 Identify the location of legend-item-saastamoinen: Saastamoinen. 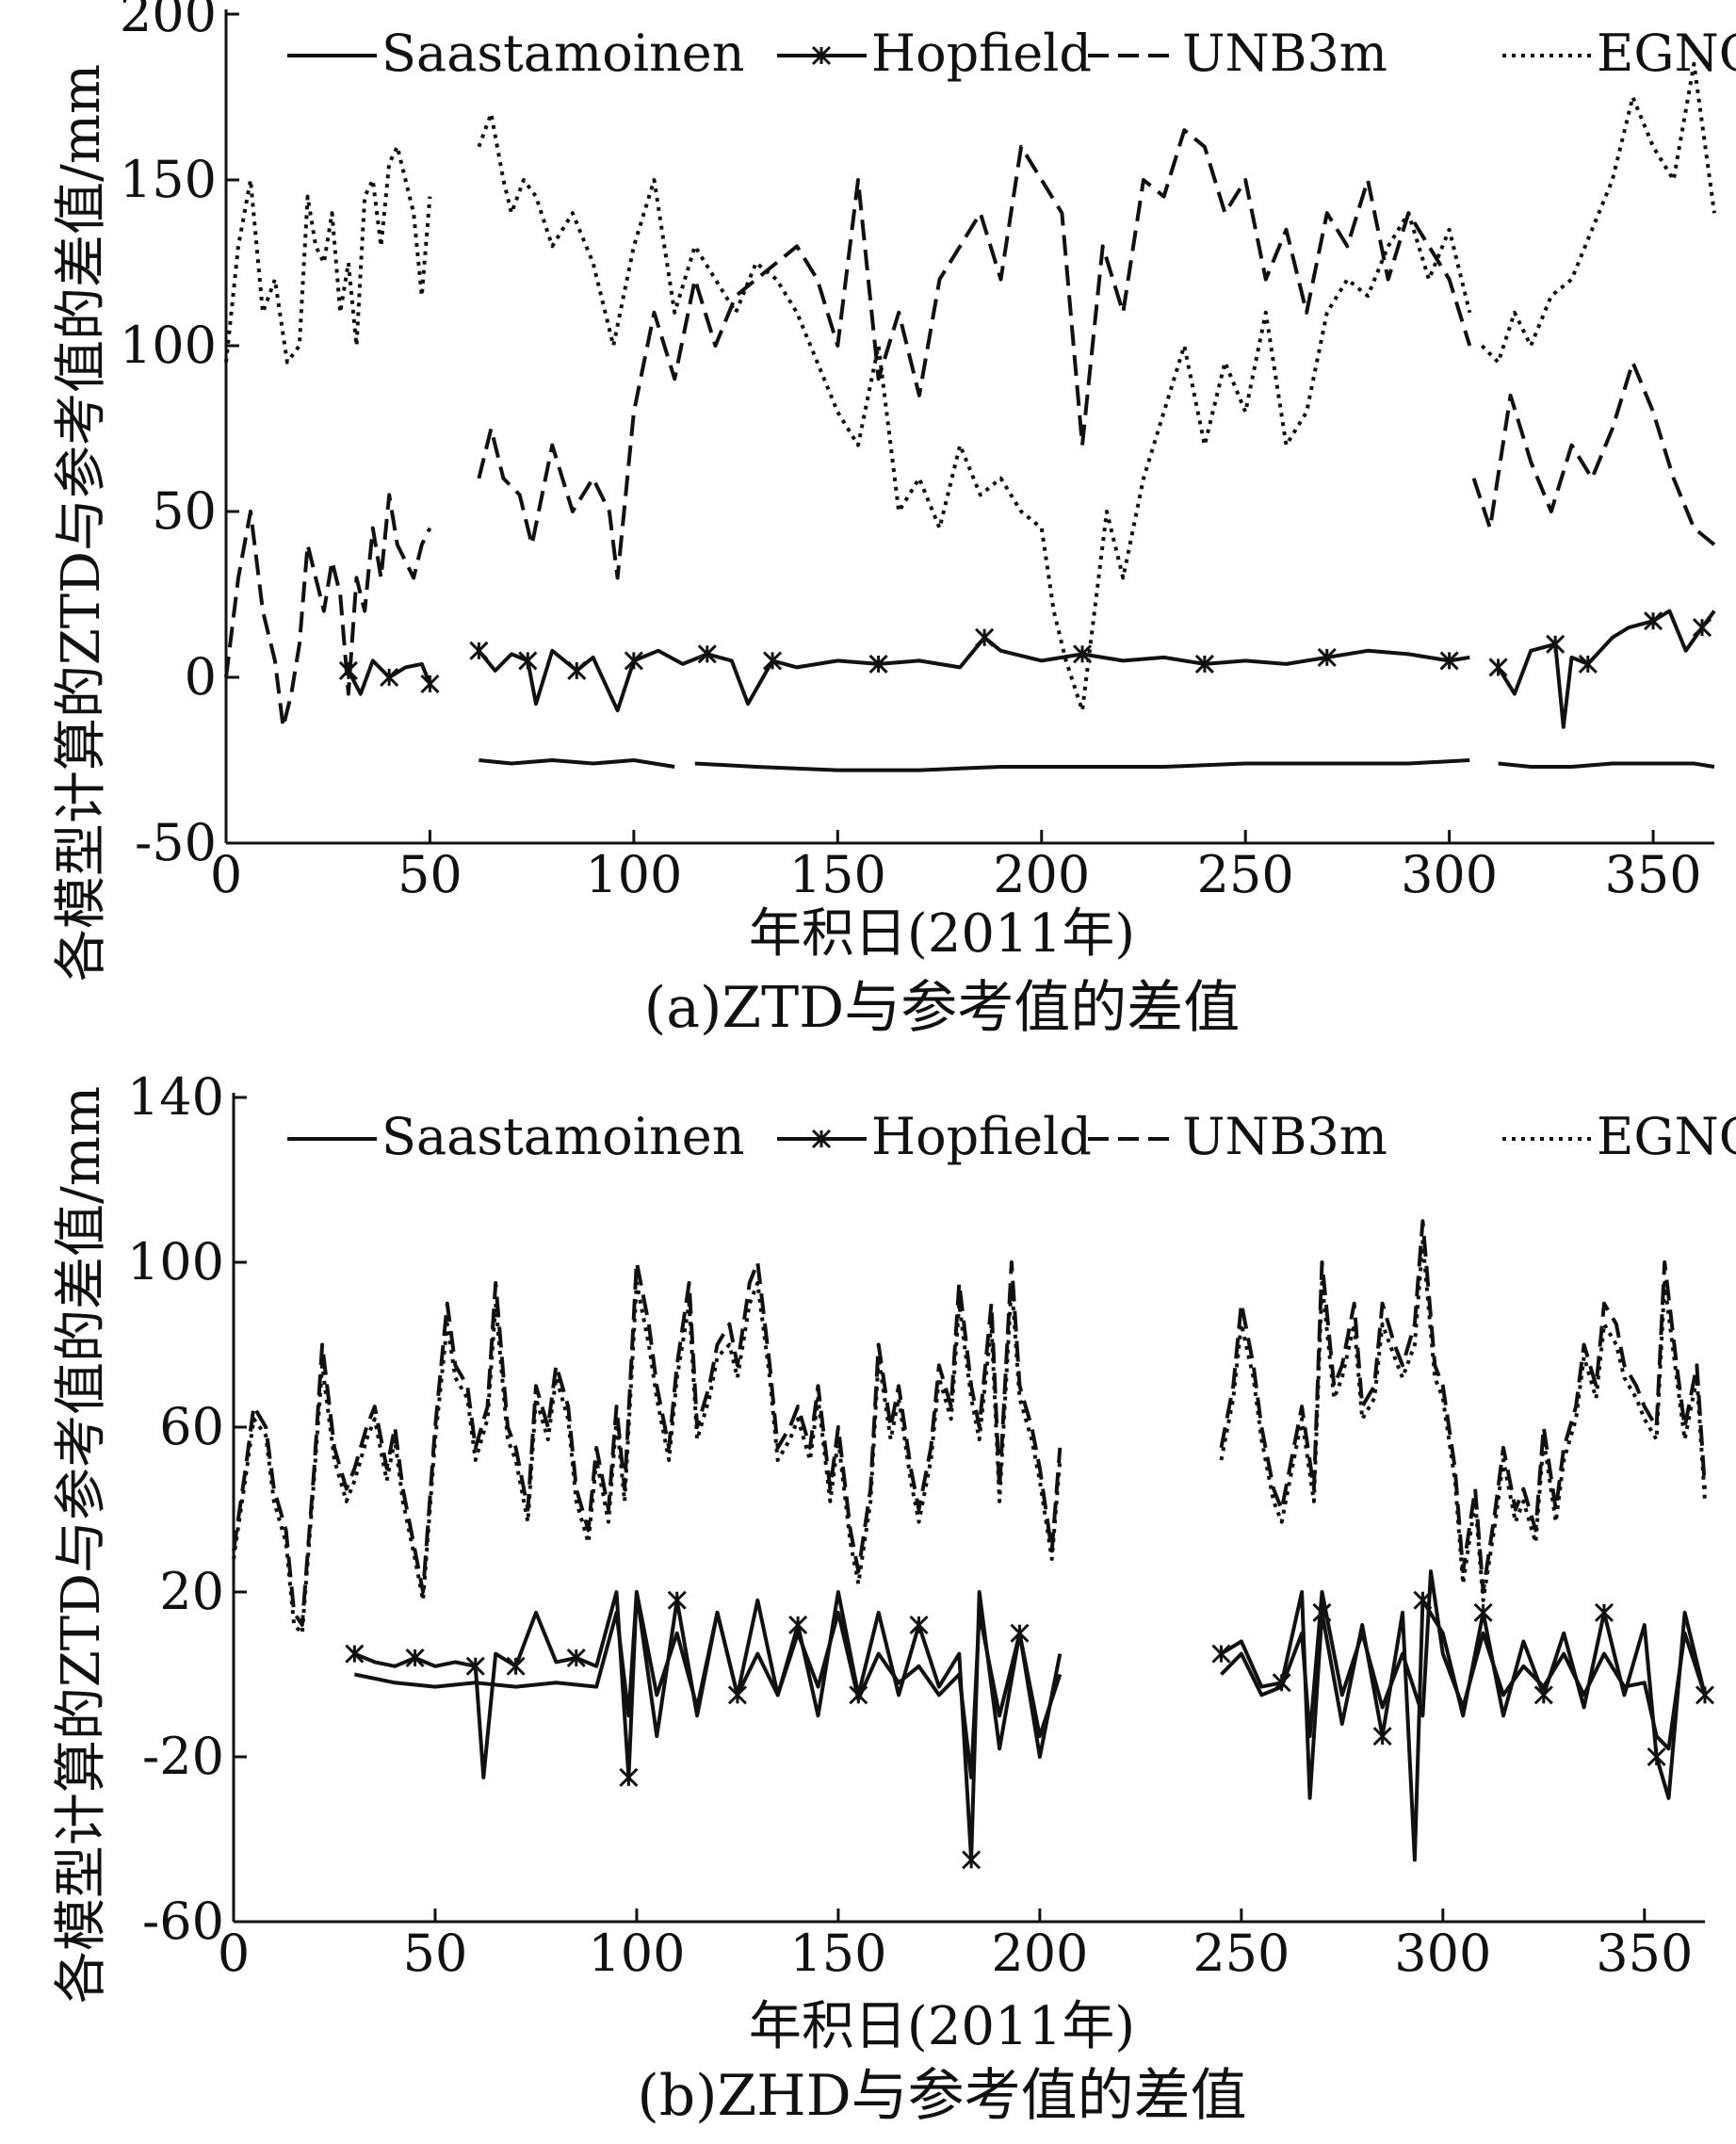
(516, 53).